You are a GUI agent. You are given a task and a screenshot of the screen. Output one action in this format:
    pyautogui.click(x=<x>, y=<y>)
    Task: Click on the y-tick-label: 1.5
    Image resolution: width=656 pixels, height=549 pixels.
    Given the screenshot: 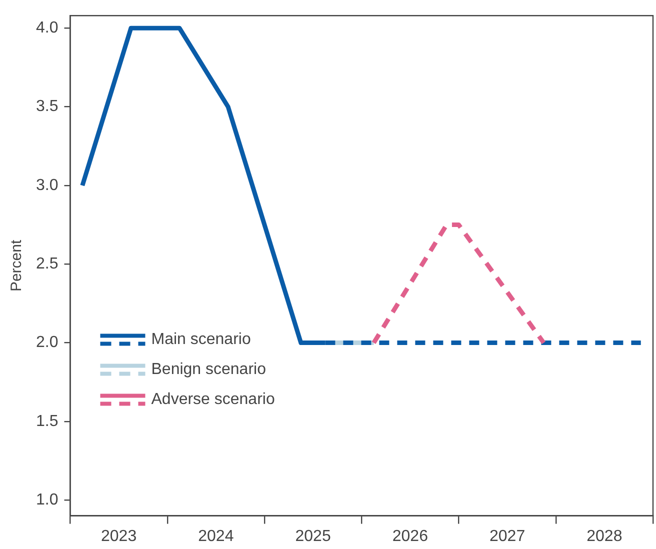 What is the action you would take?
    pyautogui.click(x=47, y=421)
    